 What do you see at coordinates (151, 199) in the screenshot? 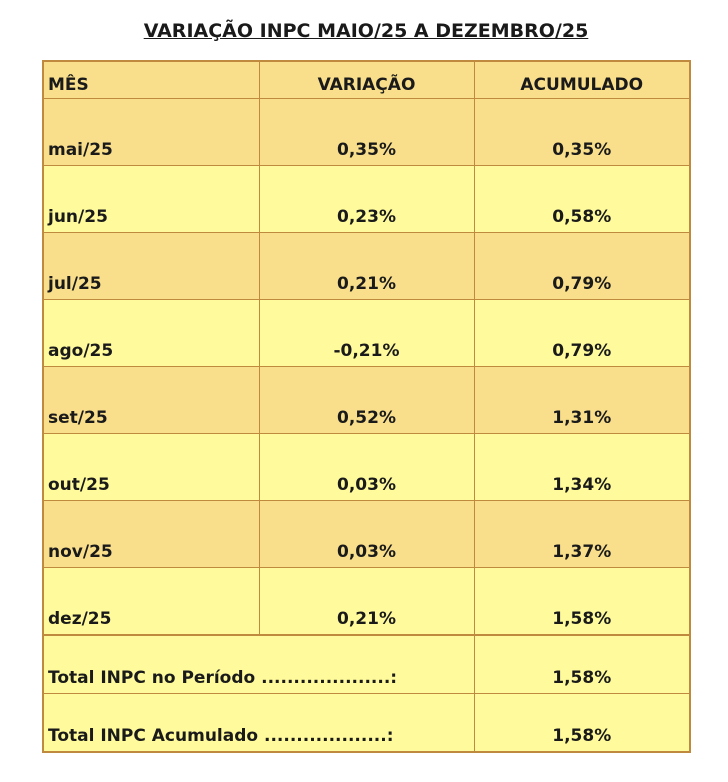
I see `cell-mes: jun/25` at bounding box center [151, 199].